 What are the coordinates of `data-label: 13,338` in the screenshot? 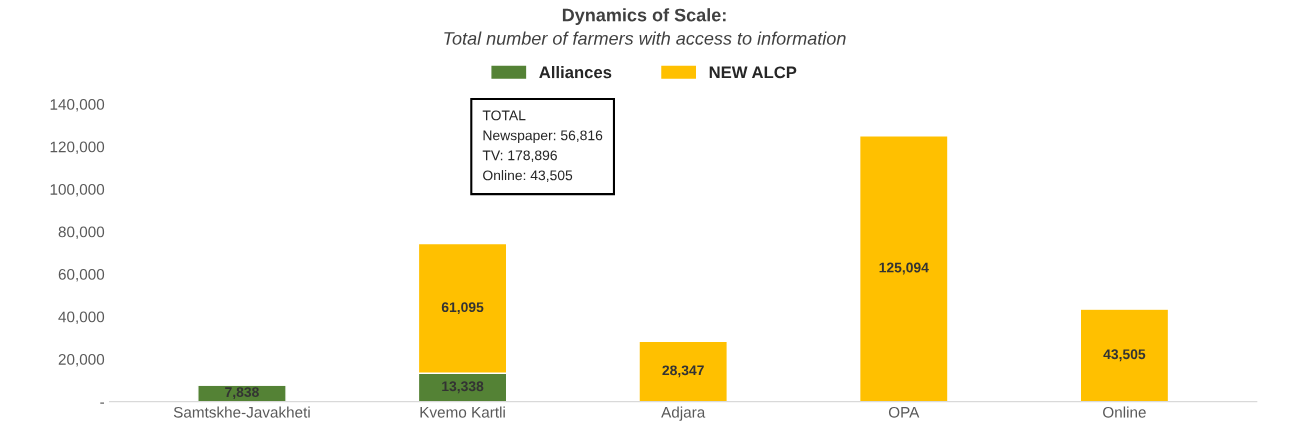 It's located at (463, 387).